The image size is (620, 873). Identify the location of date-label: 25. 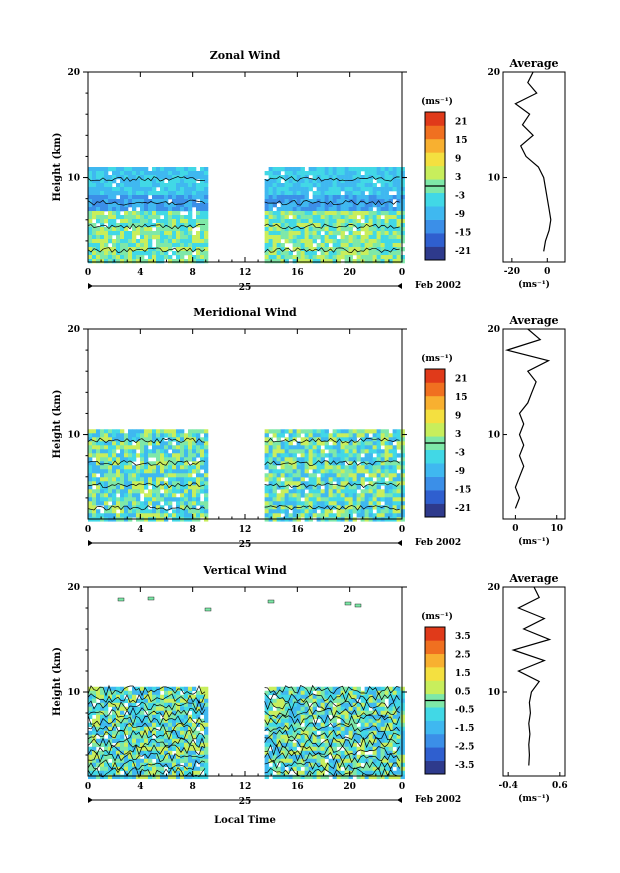
(245, 802).